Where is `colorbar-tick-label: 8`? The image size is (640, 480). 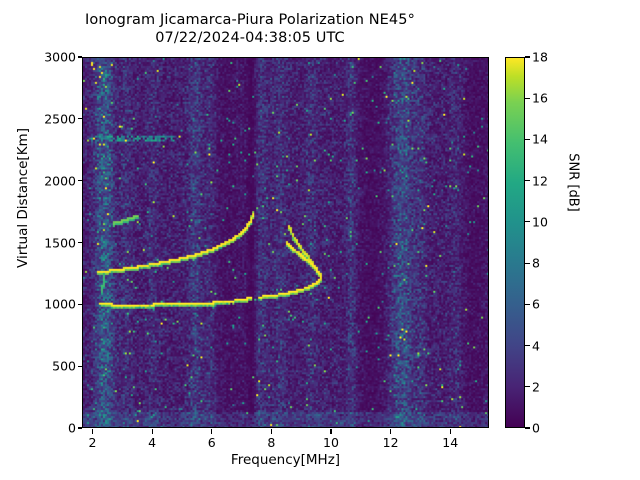
colorbar-tick-label: 8 is located at coordinates (536, 263).